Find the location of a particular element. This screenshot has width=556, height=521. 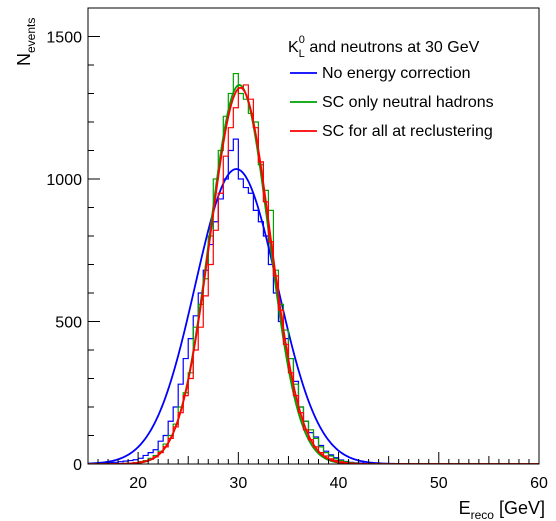

legend-label: SC only neutral hadrons is located at coordinates (408, 102).